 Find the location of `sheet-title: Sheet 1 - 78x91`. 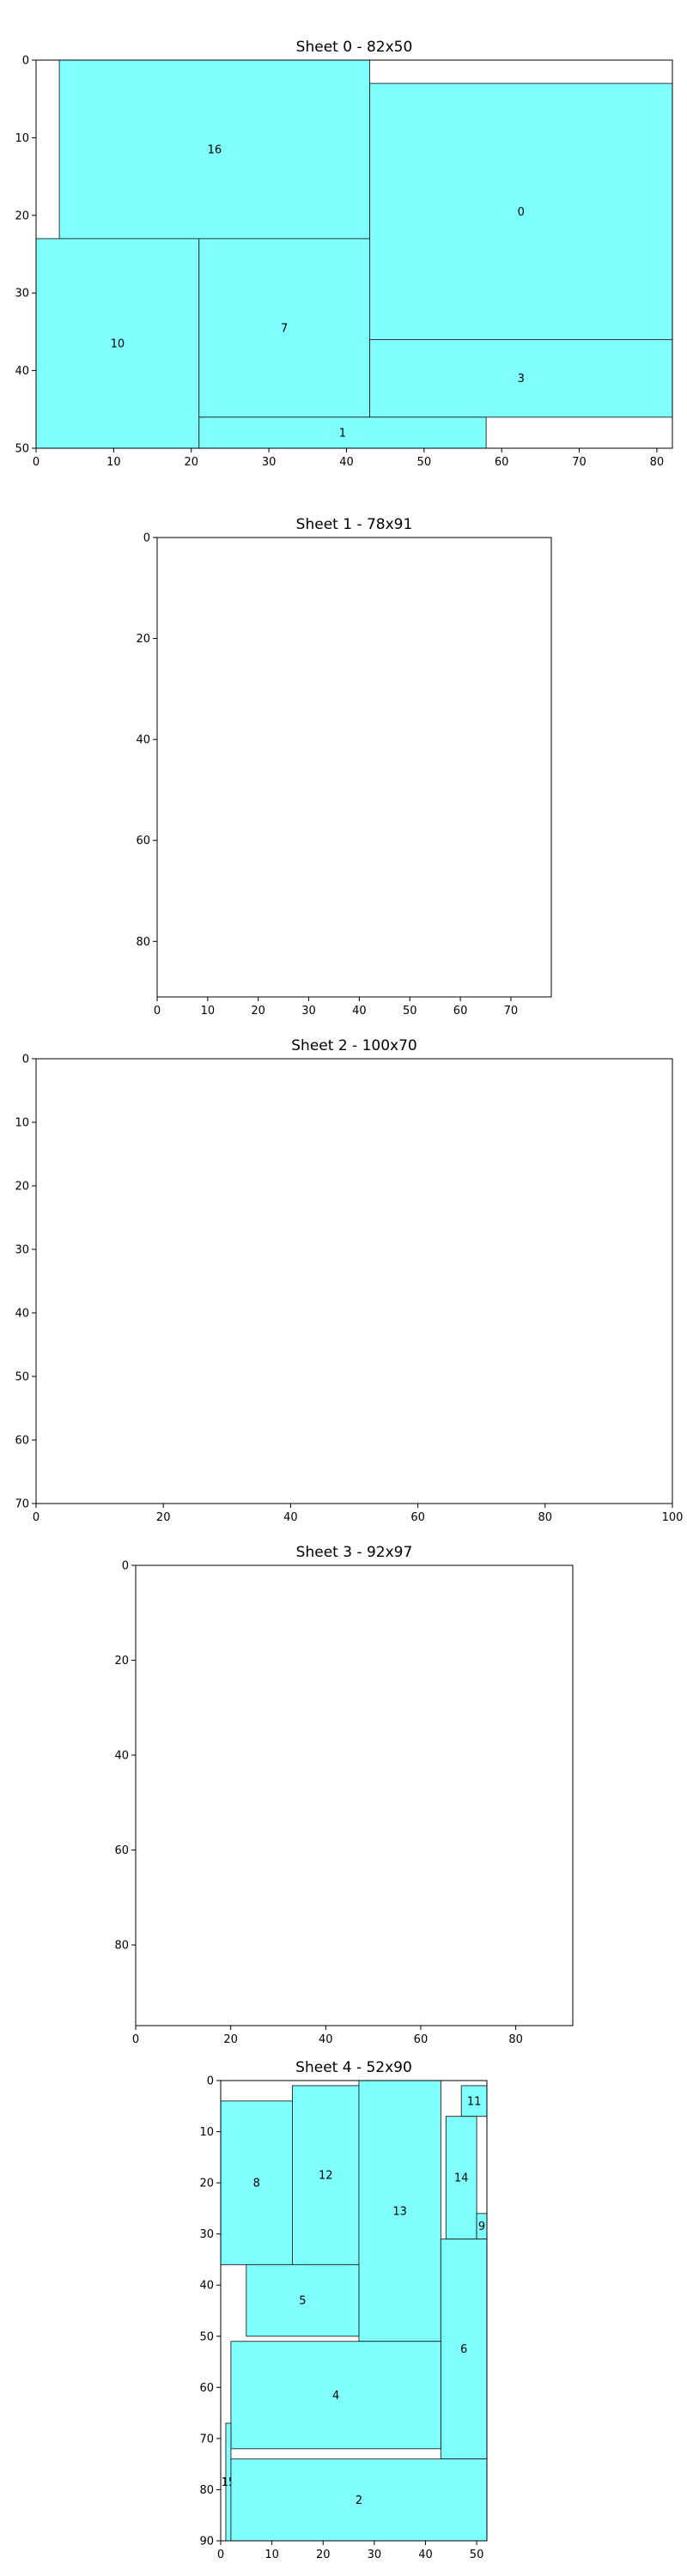

sheet-title: Sheet 1 - 78x91 is located at coordinates (354, 524).